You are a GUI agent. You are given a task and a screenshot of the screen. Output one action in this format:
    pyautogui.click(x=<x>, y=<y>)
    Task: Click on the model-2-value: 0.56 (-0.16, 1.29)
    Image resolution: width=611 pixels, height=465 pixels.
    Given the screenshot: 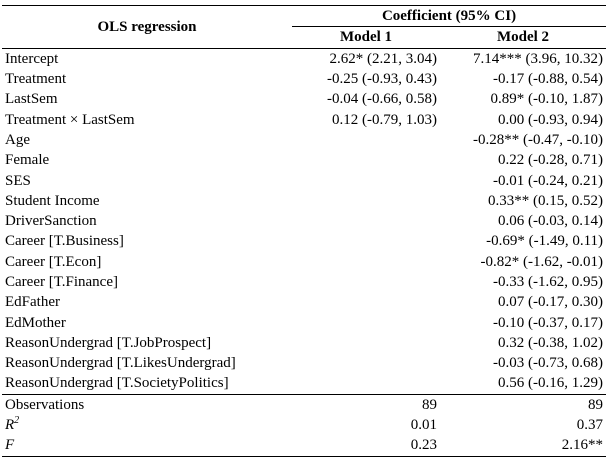 What is the action you would take?
    pyautogui.click(x=523, y=384)
    